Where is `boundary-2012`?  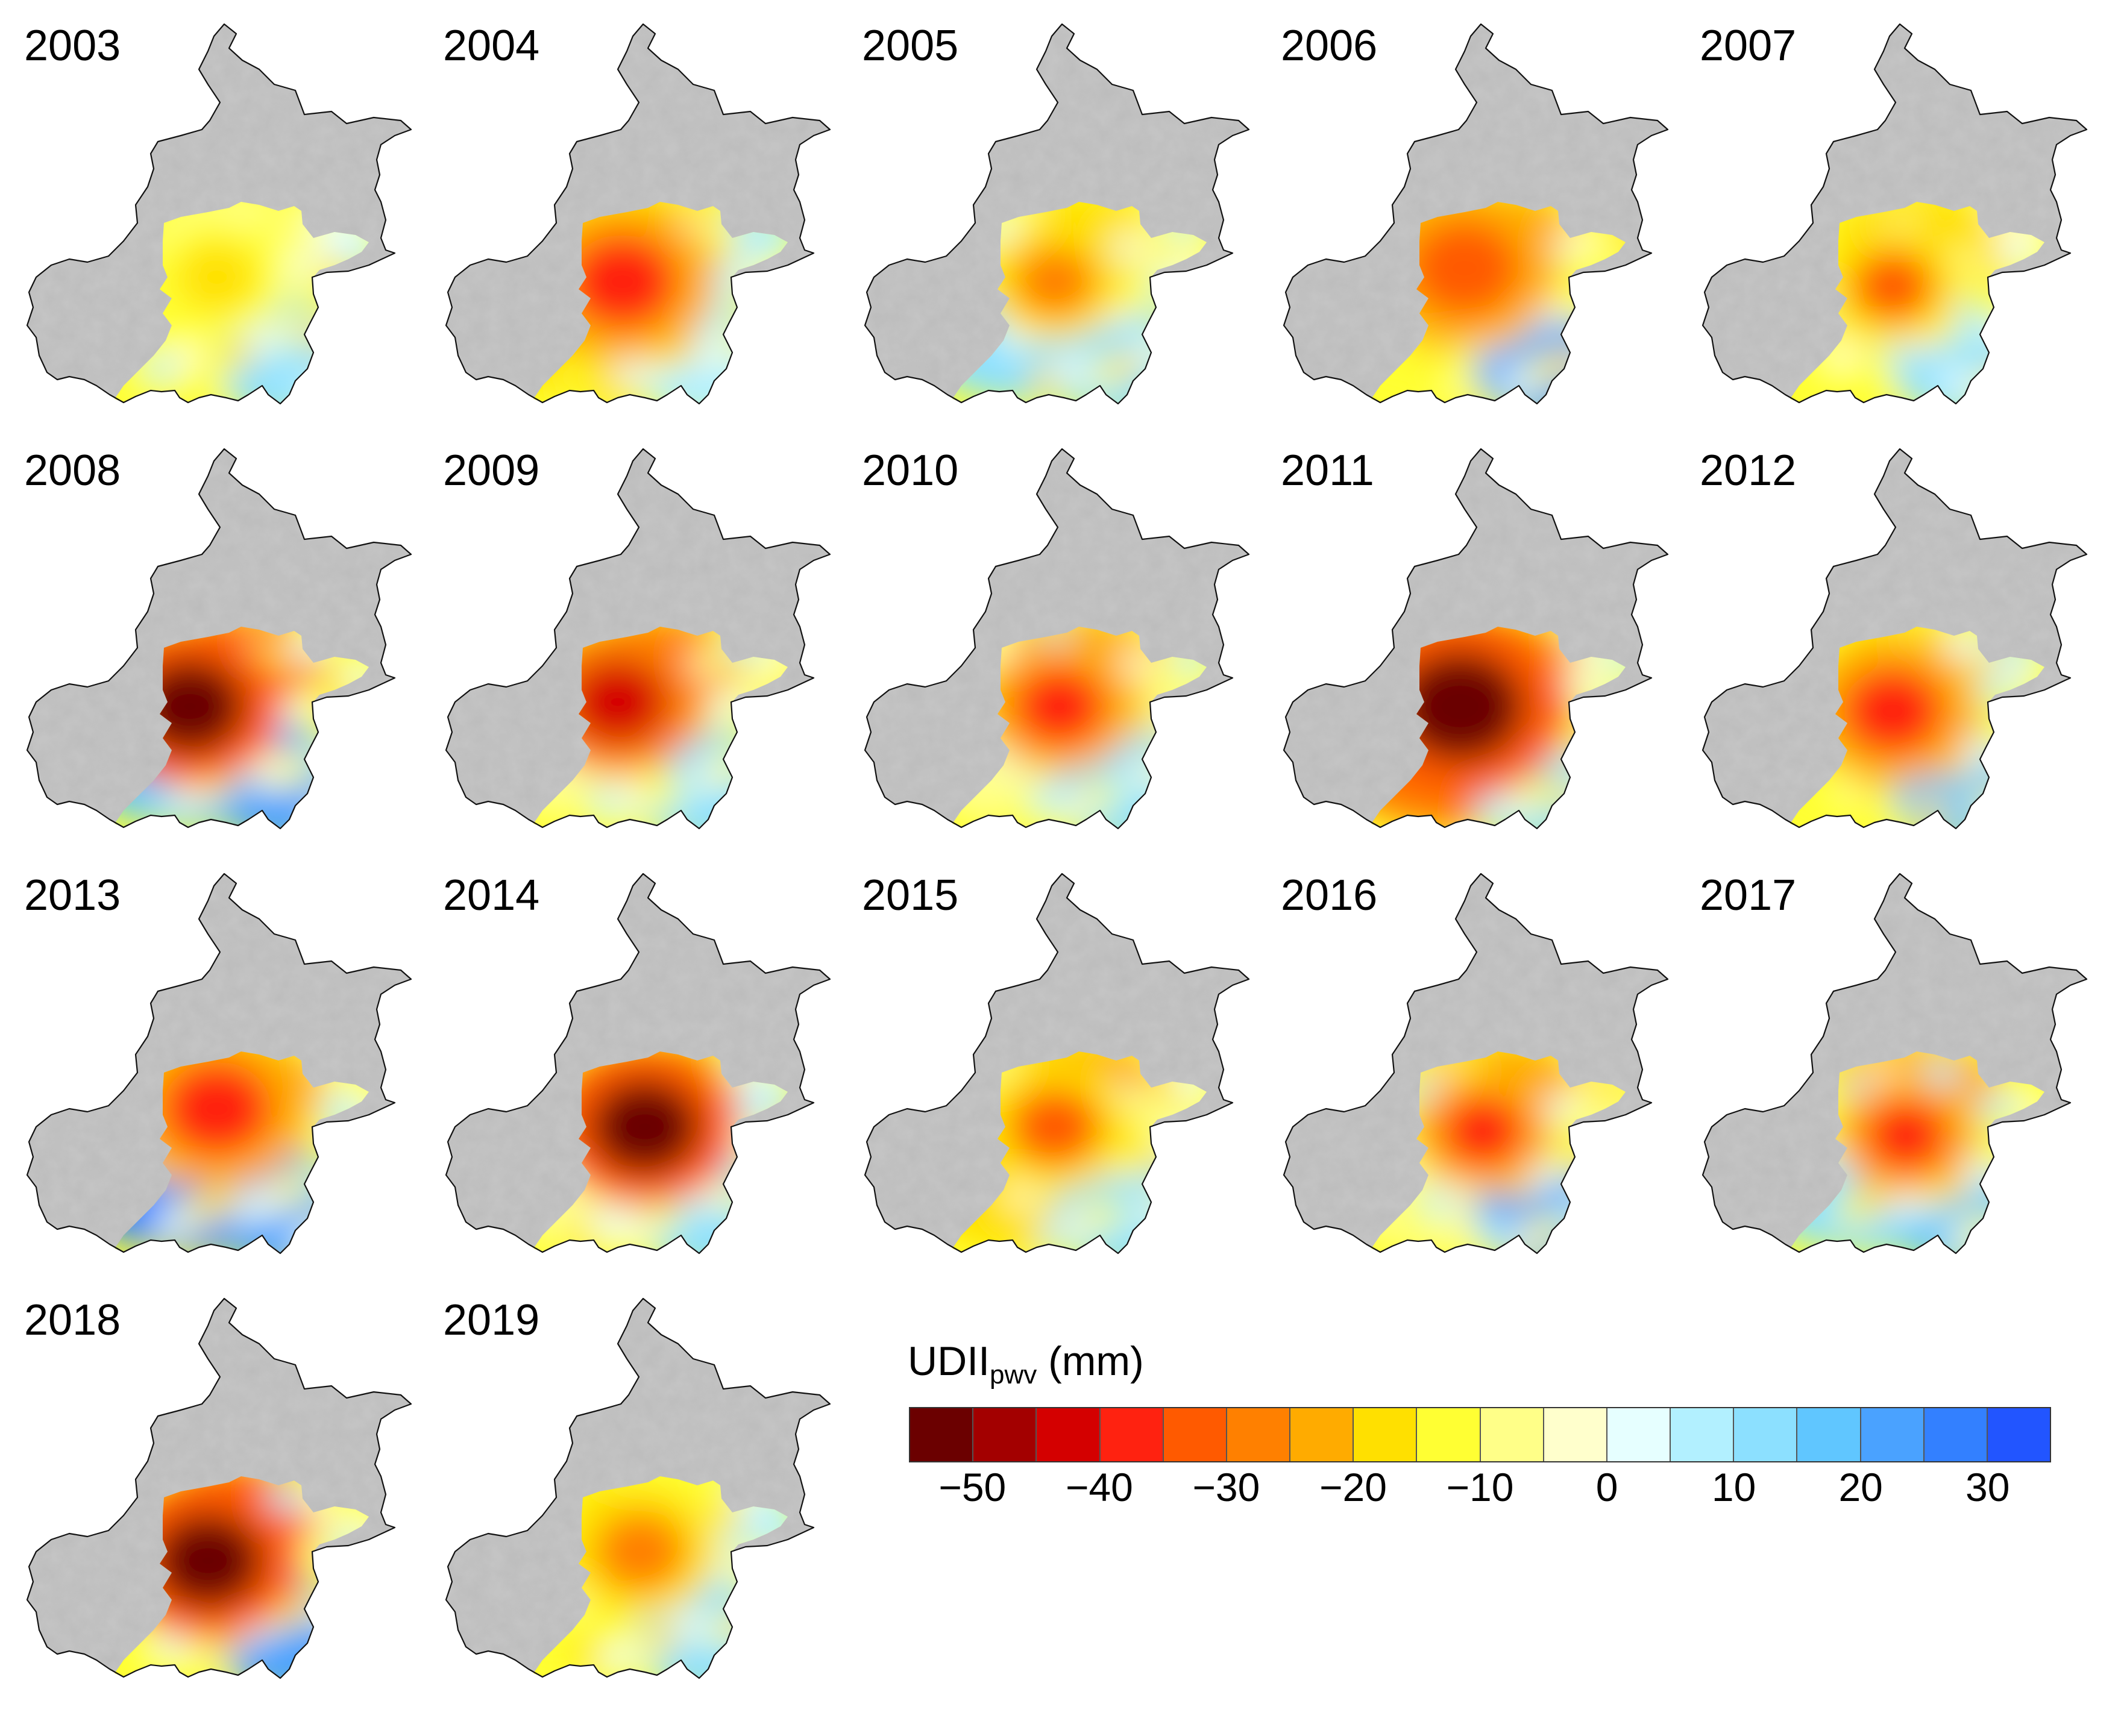
boundary-2012 is located at coordinates (1895, 639).